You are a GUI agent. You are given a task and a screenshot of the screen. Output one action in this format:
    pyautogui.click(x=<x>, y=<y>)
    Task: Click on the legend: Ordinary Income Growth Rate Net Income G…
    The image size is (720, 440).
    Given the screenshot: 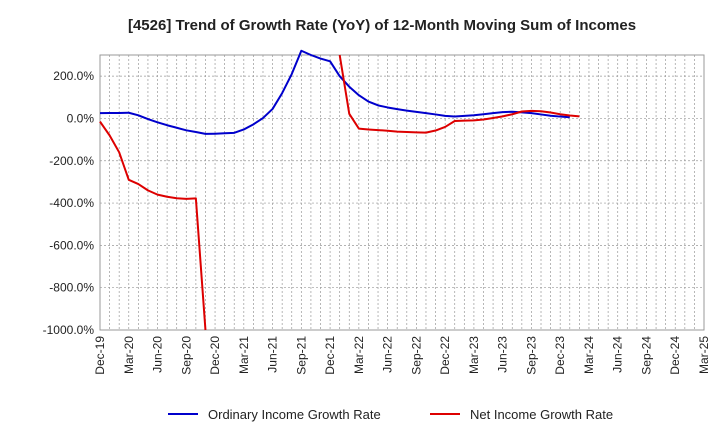 What is the action you would take?
    pyautogui.click(x=390, y=414)
    